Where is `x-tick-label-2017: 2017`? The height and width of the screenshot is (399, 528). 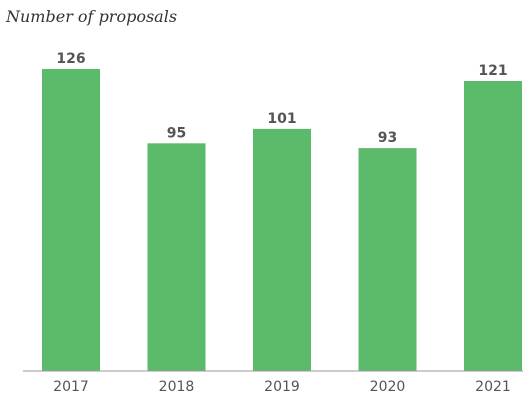
x-tick-label-2017: 2017 is located at coordinates (71, 387).